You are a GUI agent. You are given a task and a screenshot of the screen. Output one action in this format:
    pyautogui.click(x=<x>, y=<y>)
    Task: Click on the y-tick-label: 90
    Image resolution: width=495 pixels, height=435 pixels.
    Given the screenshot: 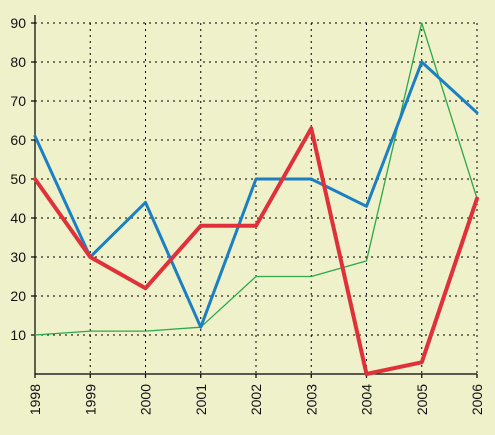 What is the action you would take?
    pyautogui.click(x=18, y=23)
    